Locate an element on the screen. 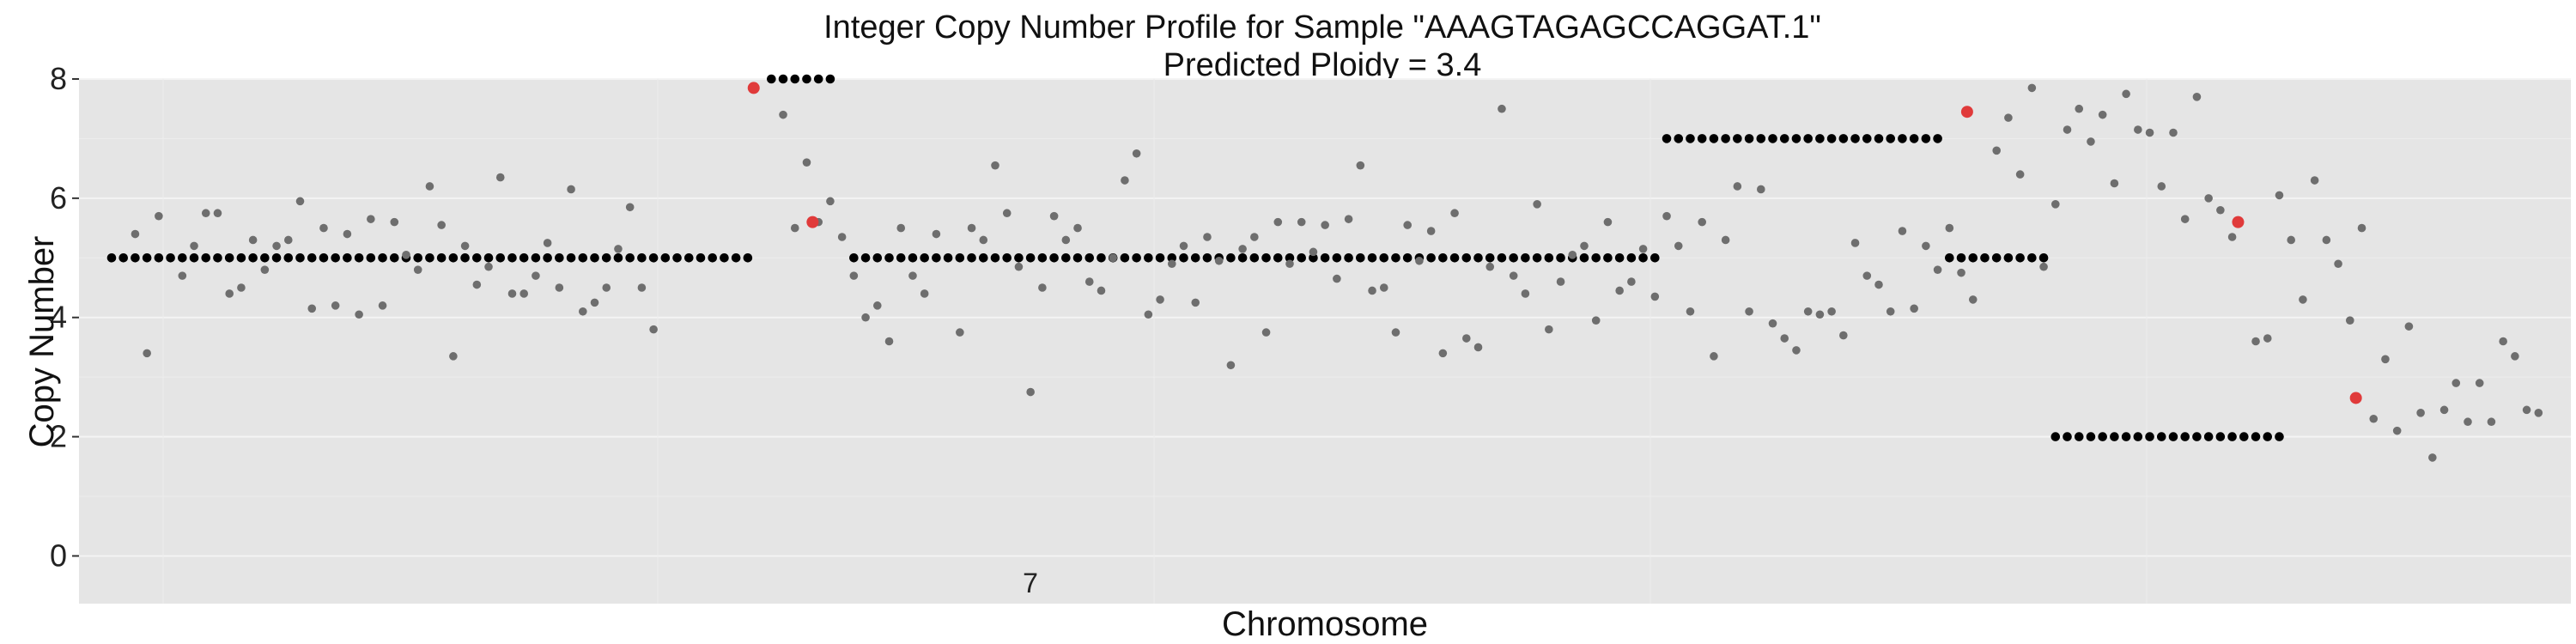 The image size is (2576, 644). y-tick-label: 6 is located at coordinates (59, 198).